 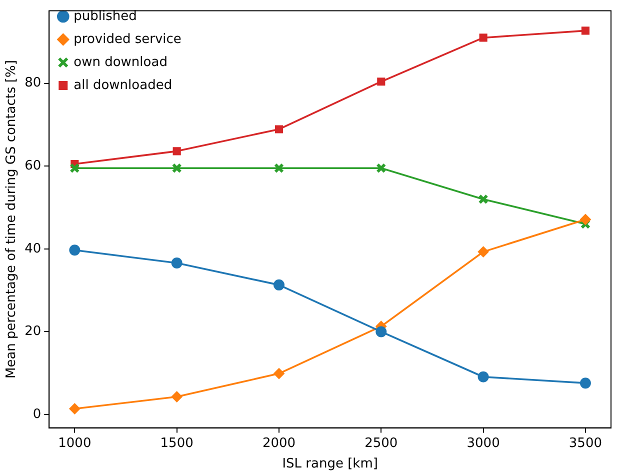 I want to click on y-tick-label: 20, so click(x=33, y=332).